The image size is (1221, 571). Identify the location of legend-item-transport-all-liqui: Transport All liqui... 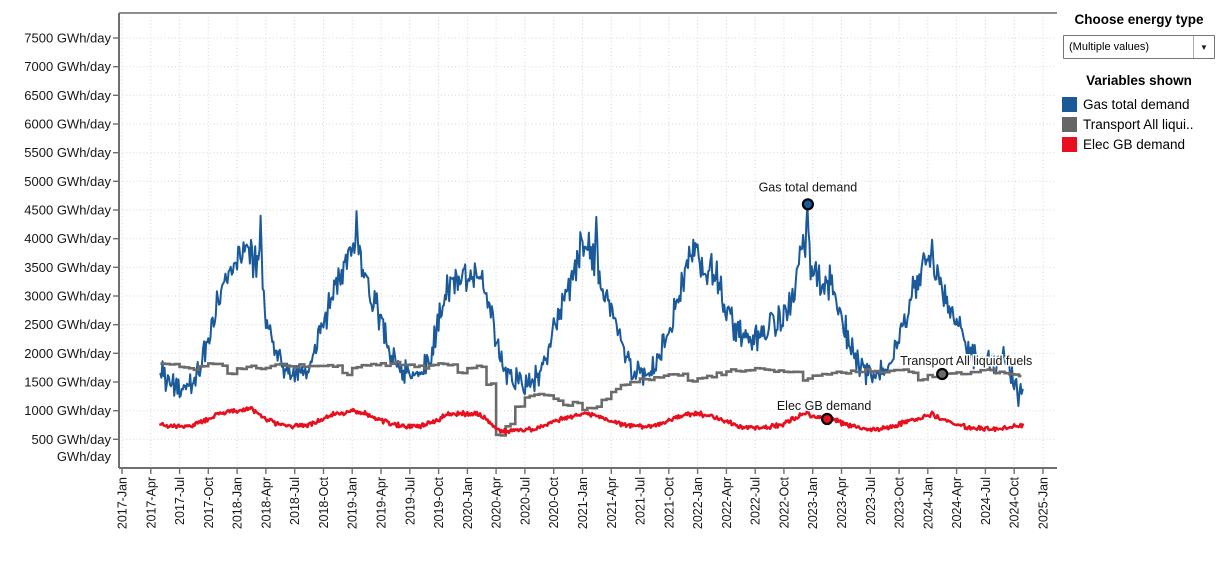
(1139, 124).